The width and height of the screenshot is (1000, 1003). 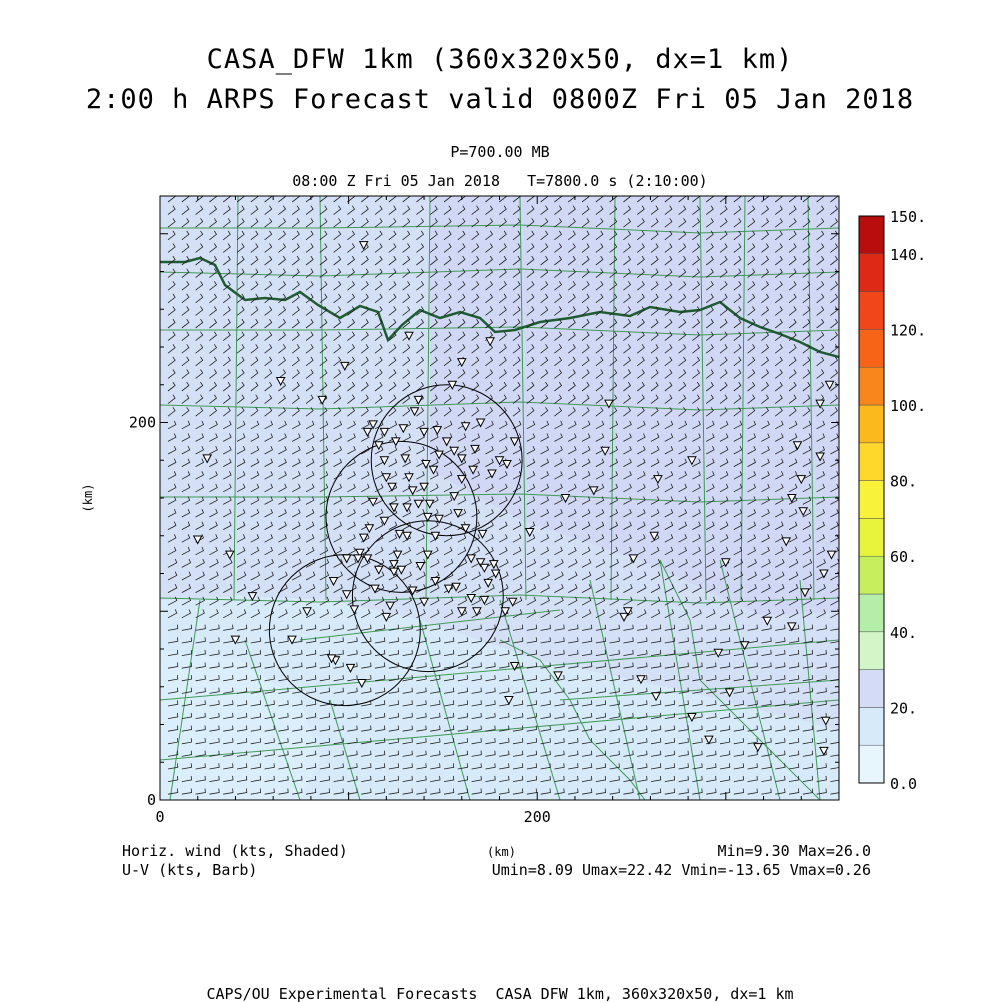 I want to click on county-line, so click(x=345, y=749).